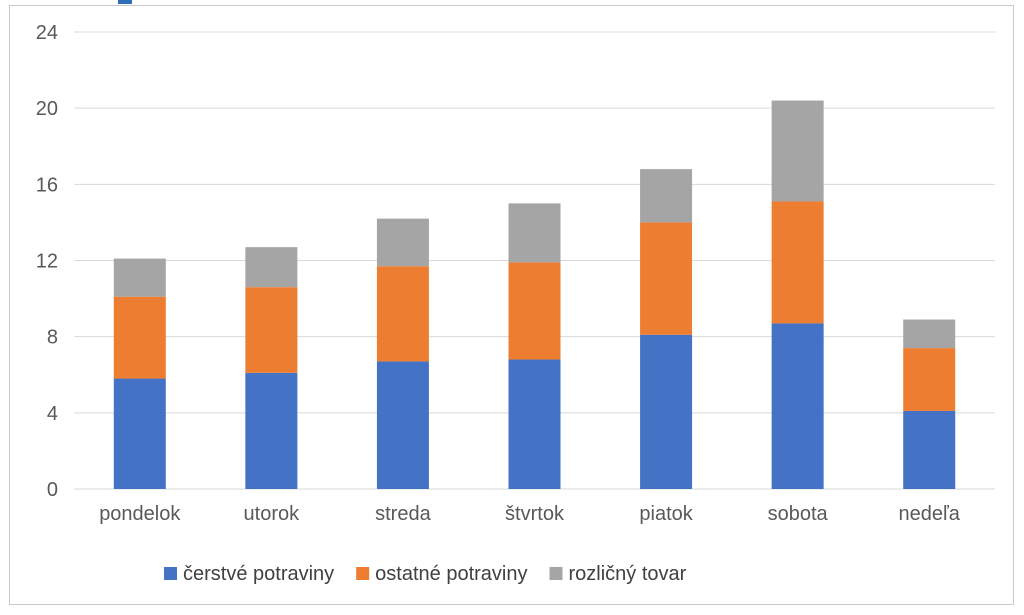 This screenshot has height=615, width=1024. Describe the element at coordinates (666, 514) in the screenshot. I see `x-tick-label: piatok` at that location.